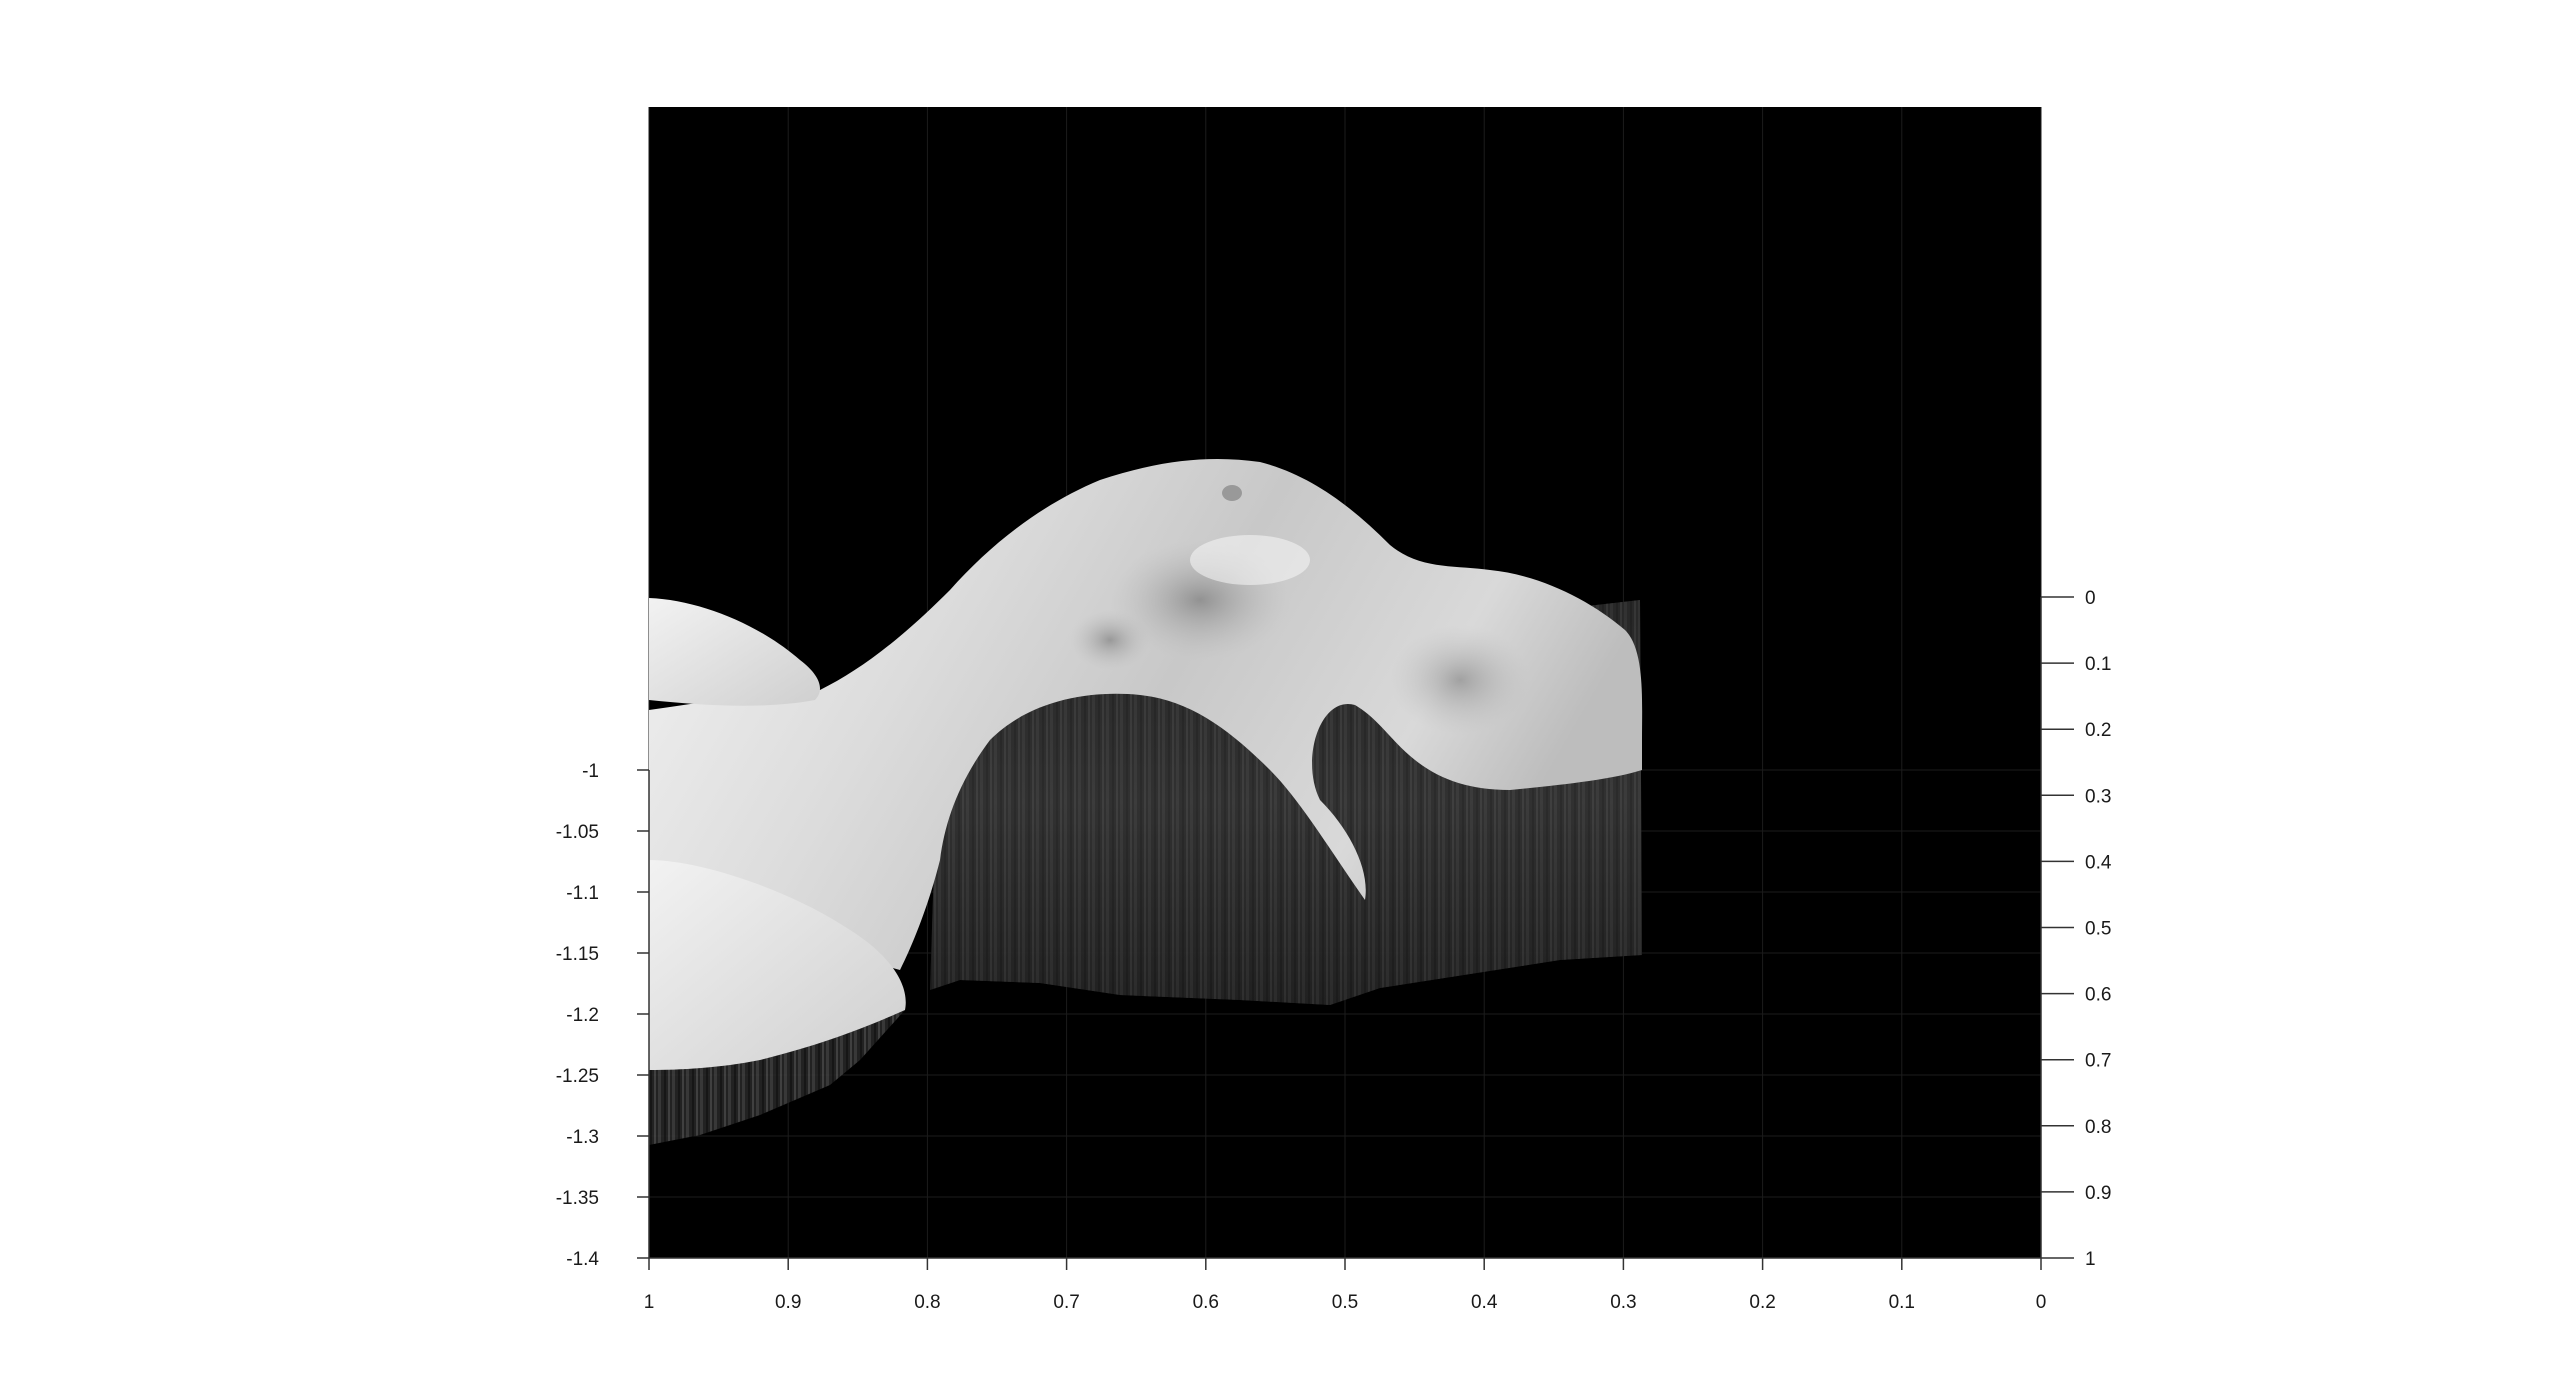 The width and height of the screenshot is (2560, 1396). What do you see at coordinates (2041, 1302) in the screenshot?
I see `x-tick-label: 0` at bounding box center [2041, 1302].